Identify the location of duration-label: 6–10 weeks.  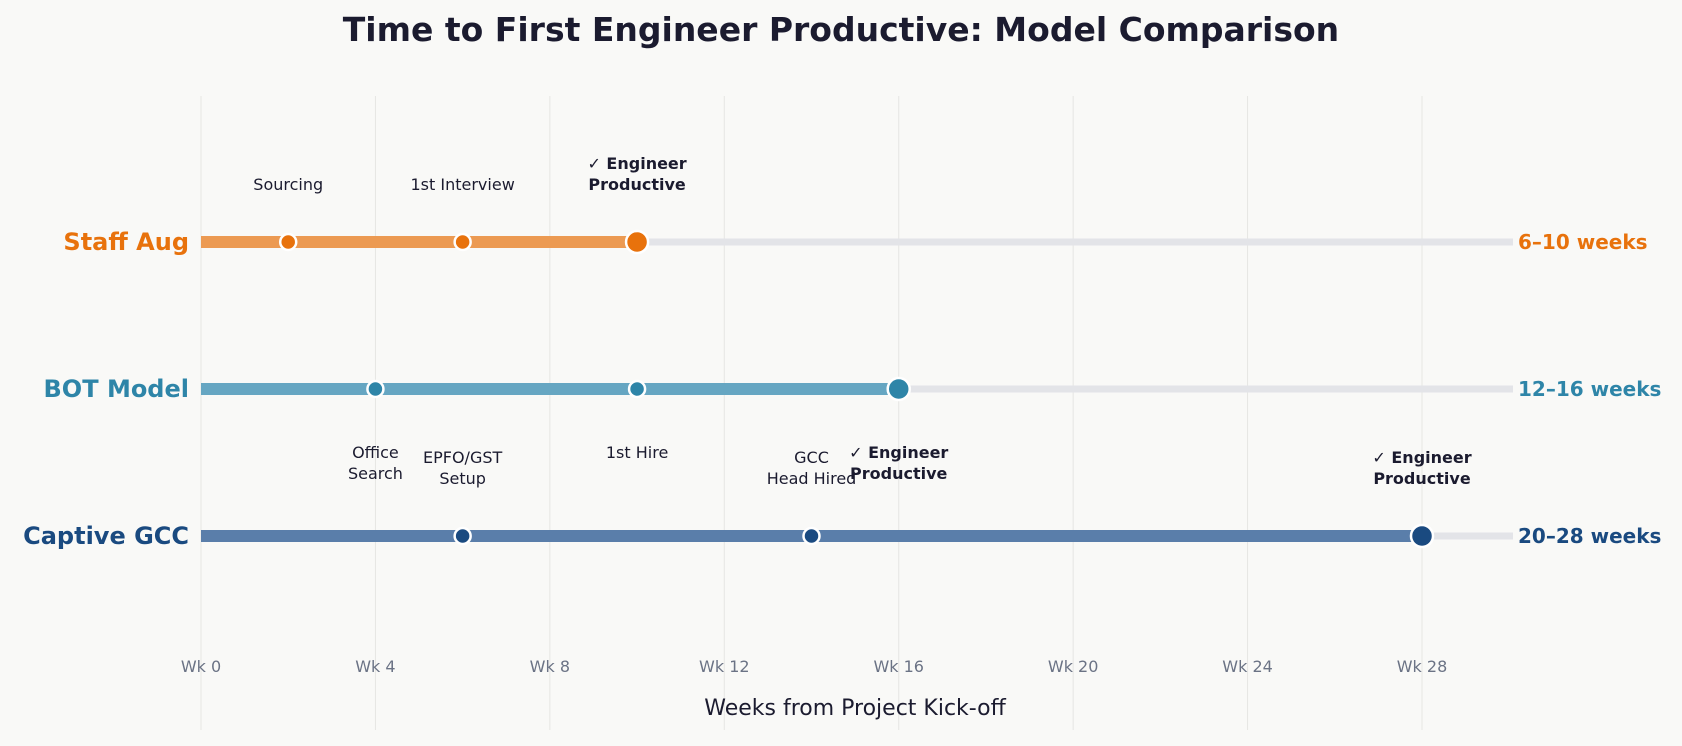
(1583, 242).